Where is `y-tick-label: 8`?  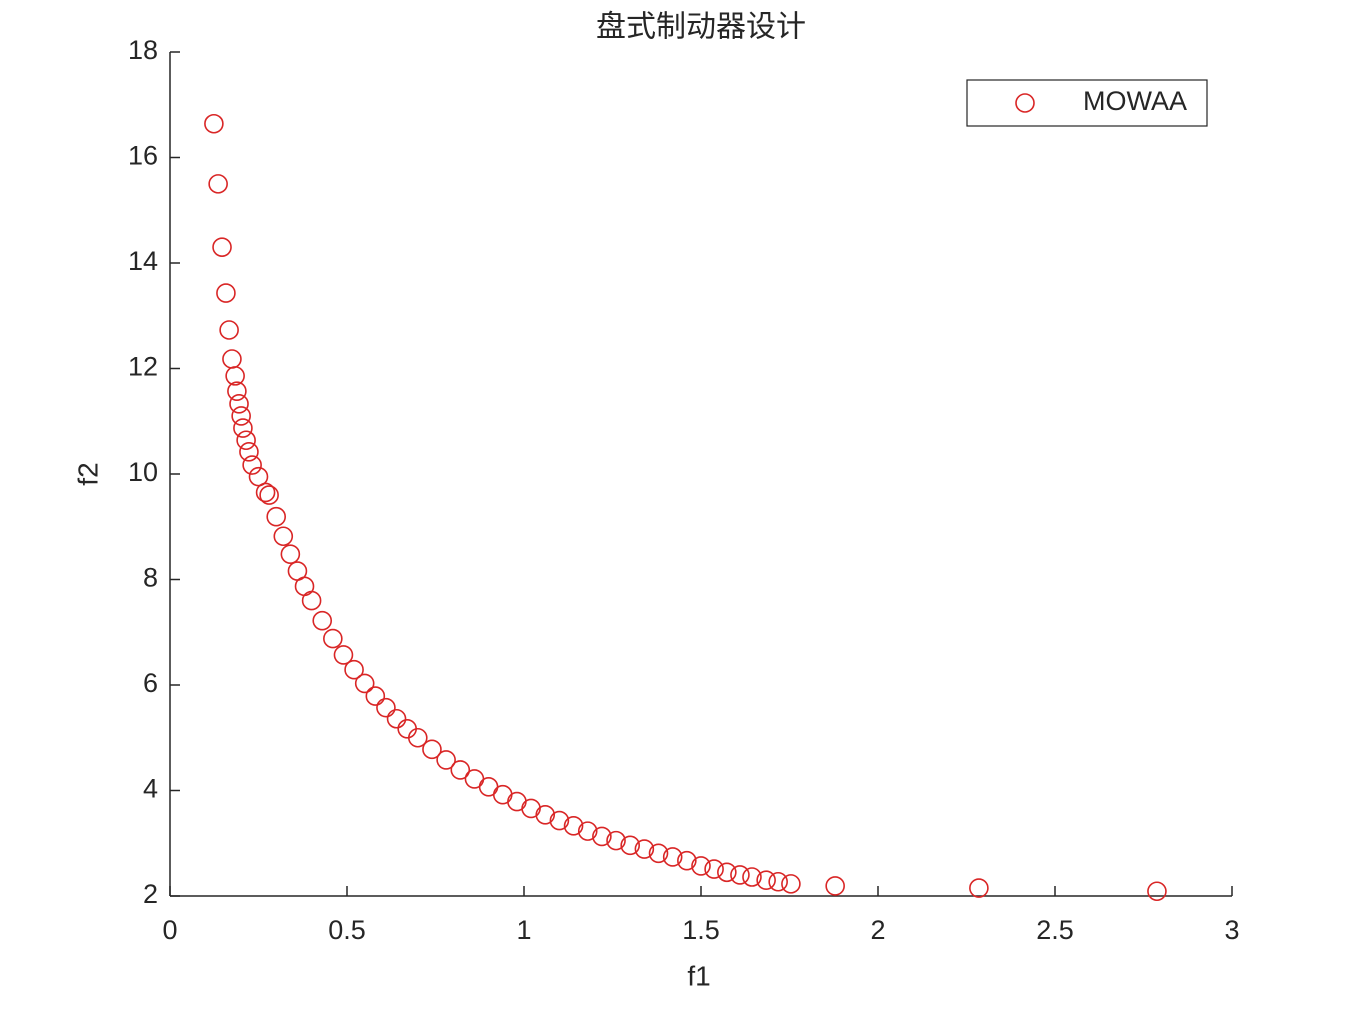 y-tick-label: 8 is located at coordinates (150, 578).